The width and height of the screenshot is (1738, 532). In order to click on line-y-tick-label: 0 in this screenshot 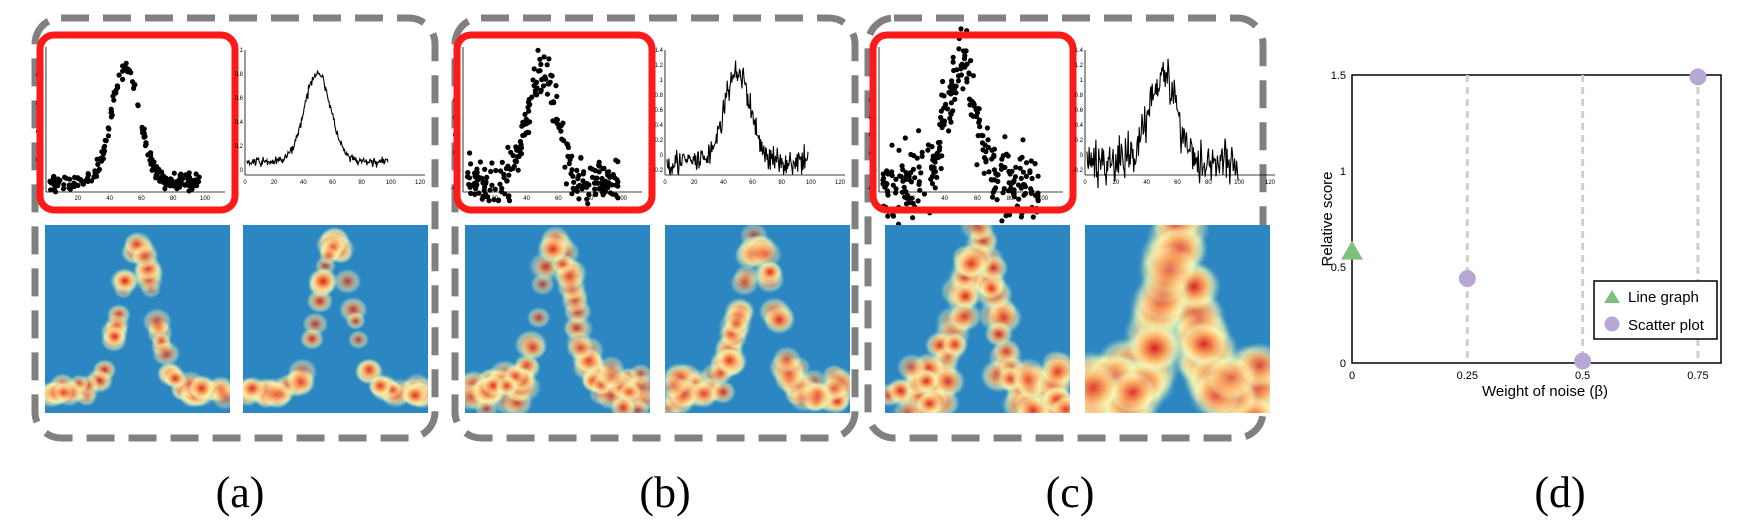, I will do `click(1082, 156)`.